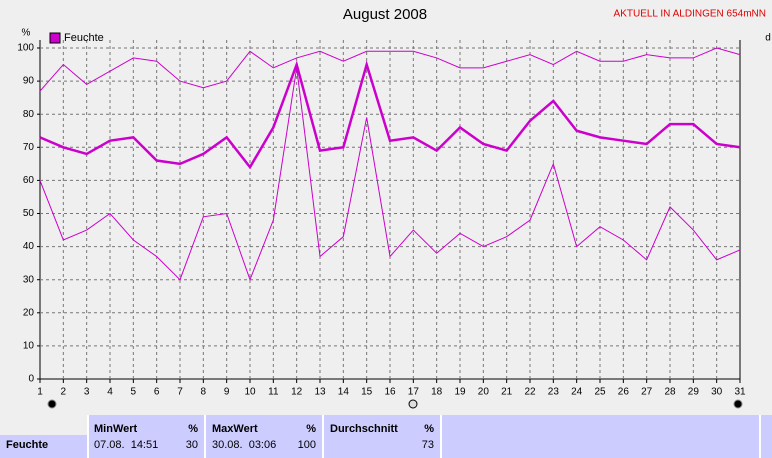 The image size is (772, 458). I want to click on y-axis-label: %, so click(26, 33).